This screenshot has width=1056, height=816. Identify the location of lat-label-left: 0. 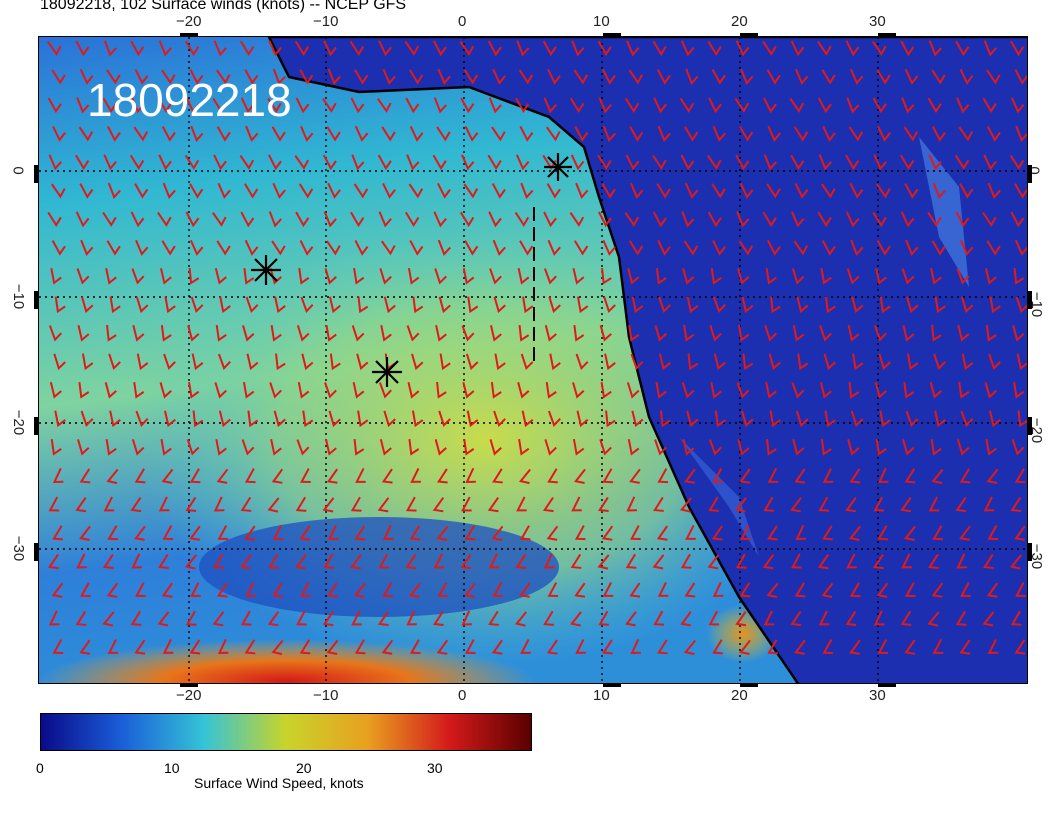
(18, 170).